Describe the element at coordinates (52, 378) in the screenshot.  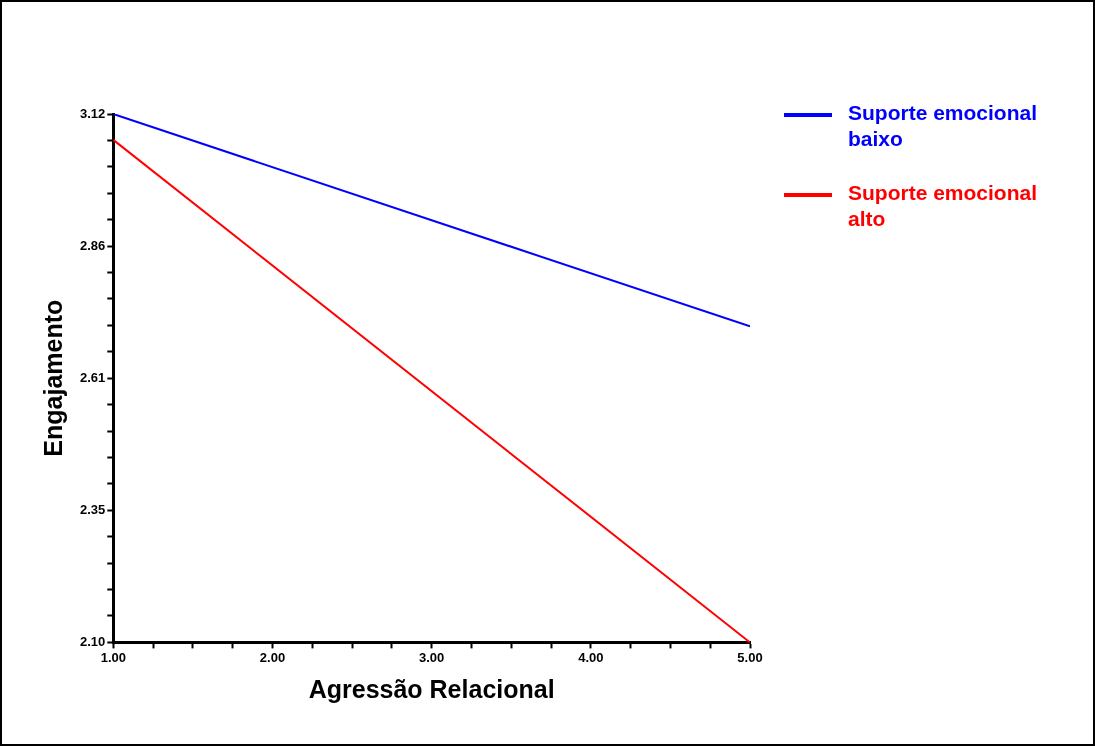
I see `y-axis-title: Engajamento` at that location.